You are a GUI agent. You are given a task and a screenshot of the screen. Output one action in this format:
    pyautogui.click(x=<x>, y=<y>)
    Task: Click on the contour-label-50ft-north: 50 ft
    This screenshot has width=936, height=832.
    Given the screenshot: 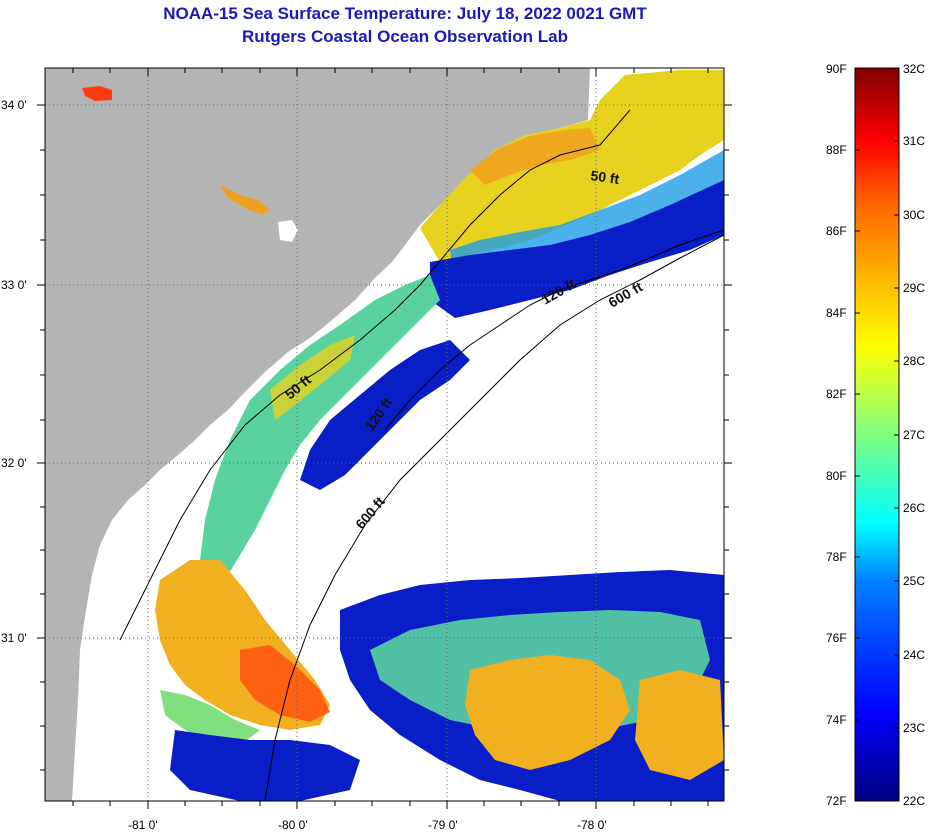 What is the action you would take?
    pyautogui.click(x=605, y=177)
    